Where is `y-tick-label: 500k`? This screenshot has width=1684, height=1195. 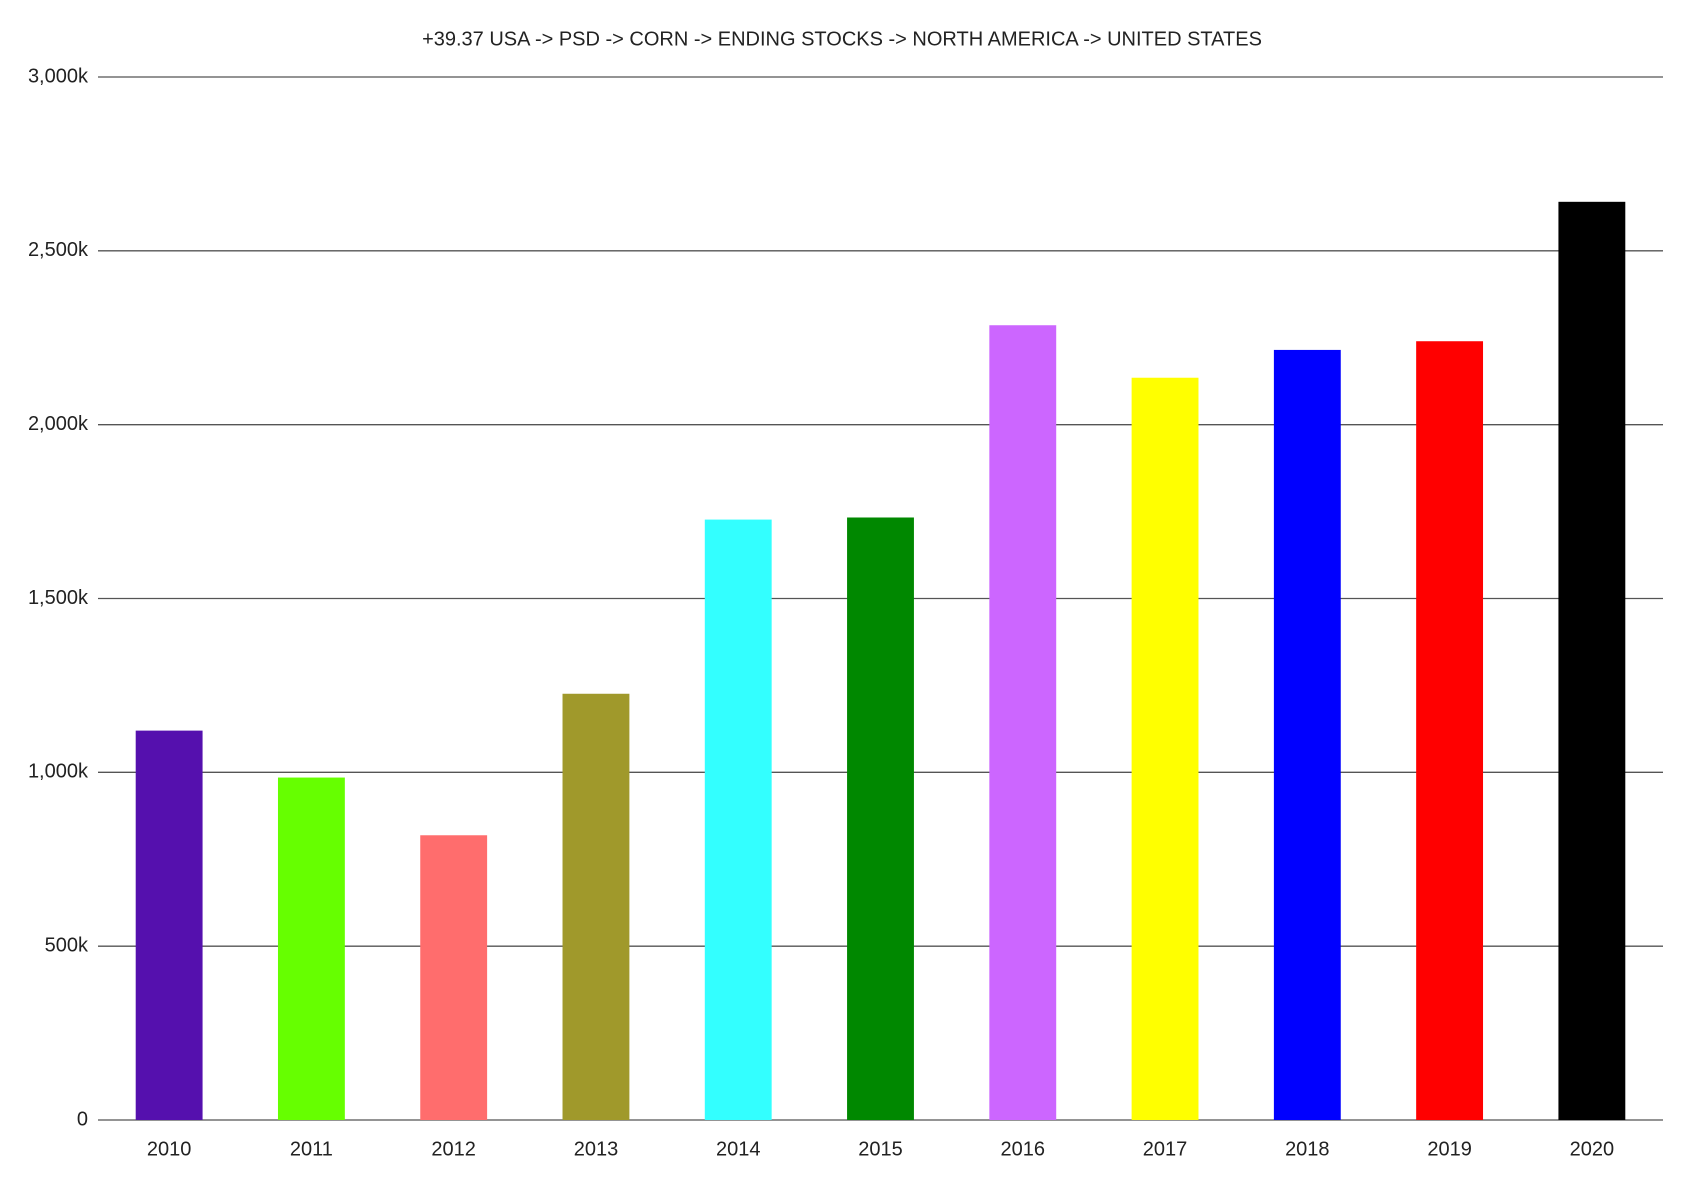
y-tick-label: 500k is located at coordinates (67, 945).